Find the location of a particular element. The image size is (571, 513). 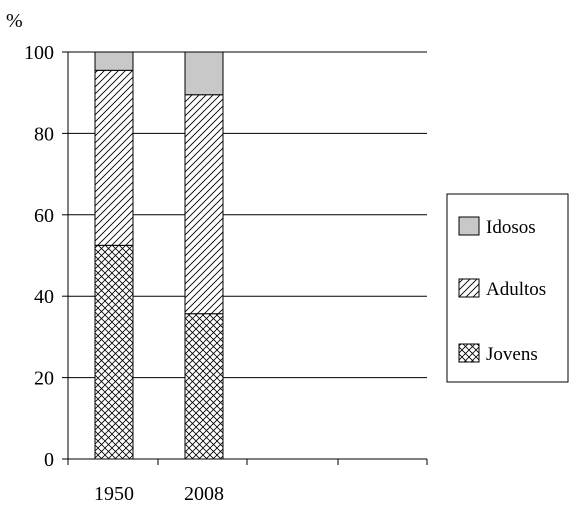

y-tick-label-40: 40 is located at coordinates (44, 297).